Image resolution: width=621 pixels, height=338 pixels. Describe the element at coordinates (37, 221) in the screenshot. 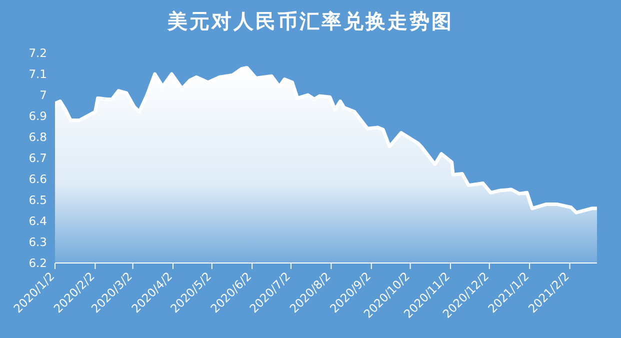

I see `y-tick-label: 6.4` at that location.